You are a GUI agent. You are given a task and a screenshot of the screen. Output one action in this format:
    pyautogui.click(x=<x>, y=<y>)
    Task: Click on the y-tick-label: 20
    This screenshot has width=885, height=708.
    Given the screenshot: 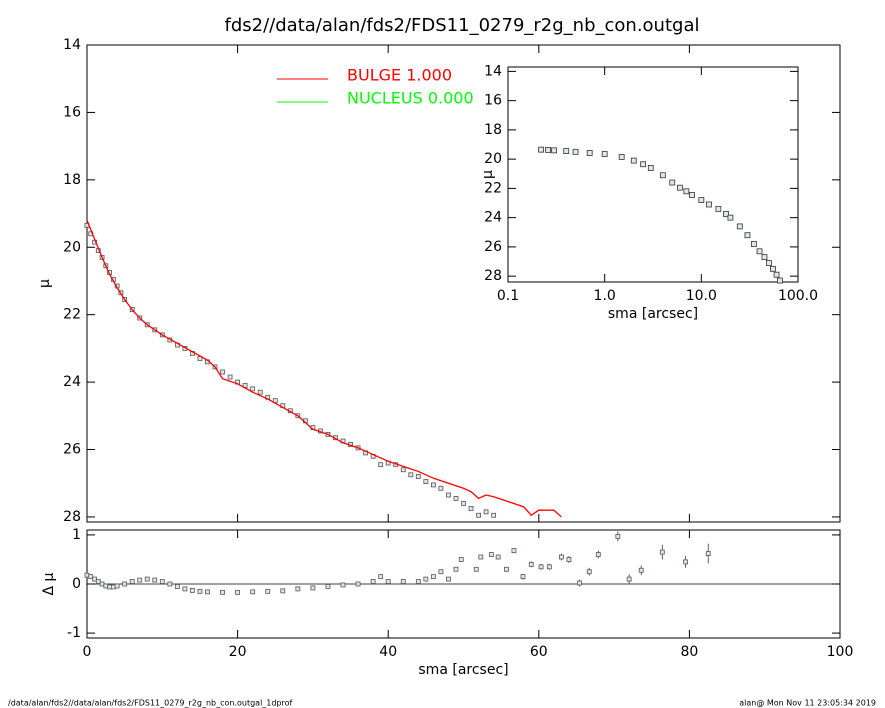 What is the action you would take?
    pyautogui.click(x=493, y=159)
    